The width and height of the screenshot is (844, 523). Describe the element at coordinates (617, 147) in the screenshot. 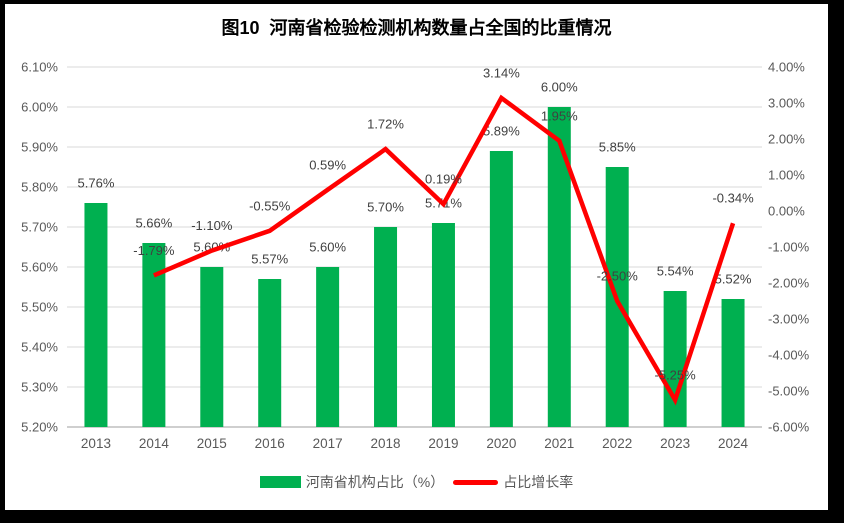

I see `bar-data-label: 5.85%` at that location.